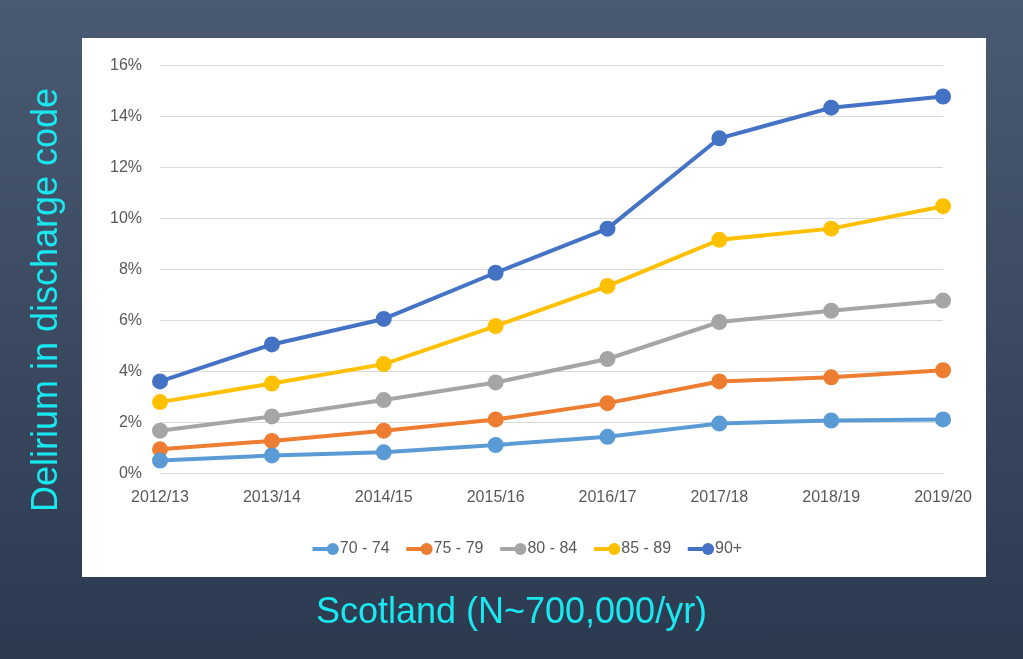  What do you see at coordinates (126, 65) in the screenshot?
I see `y-tick-label: 16%` at bounding box center [126, 65].